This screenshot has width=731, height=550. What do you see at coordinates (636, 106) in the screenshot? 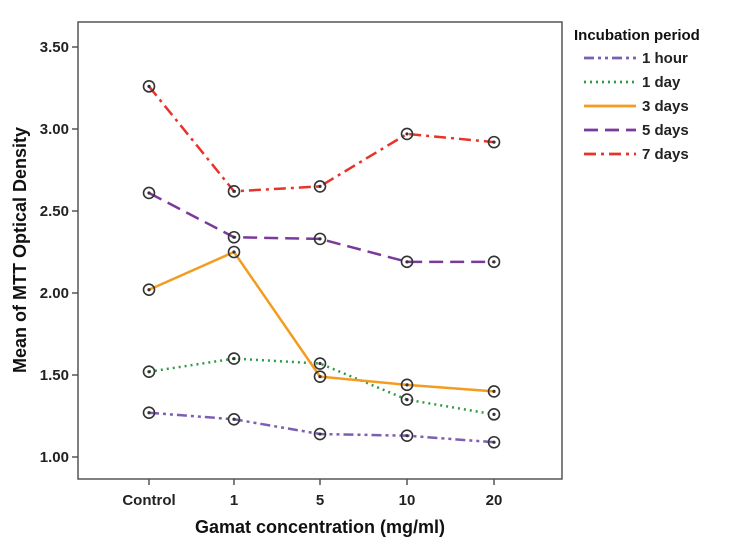
I see `legend-item: 3 days` at bounding box center [636, 106].